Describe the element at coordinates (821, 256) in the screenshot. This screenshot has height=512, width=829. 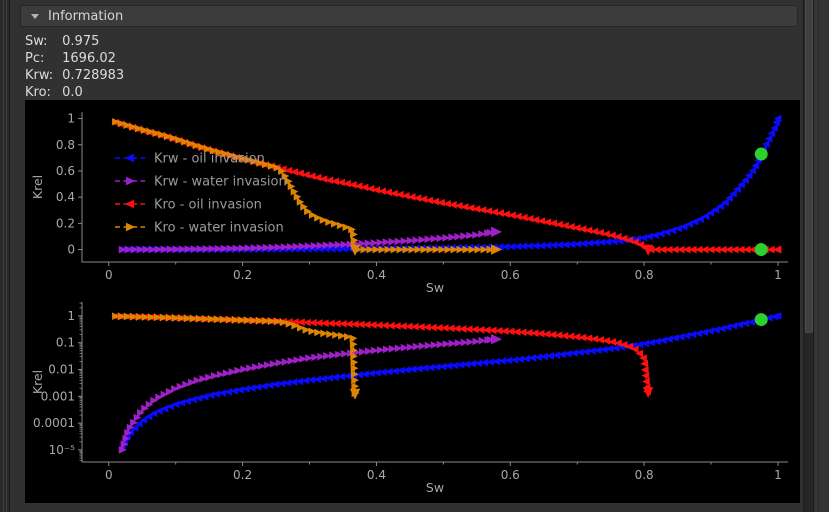
I see `right-panel-edge` at that location.